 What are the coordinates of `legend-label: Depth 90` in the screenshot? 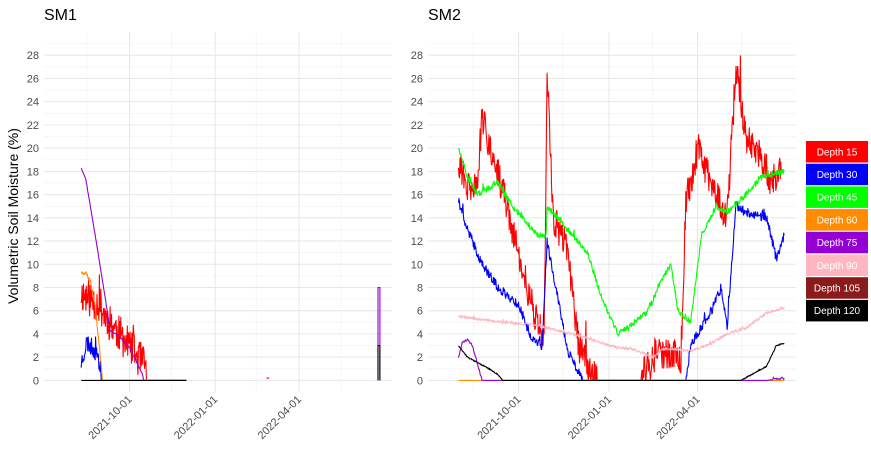 It's located at (837, 266).